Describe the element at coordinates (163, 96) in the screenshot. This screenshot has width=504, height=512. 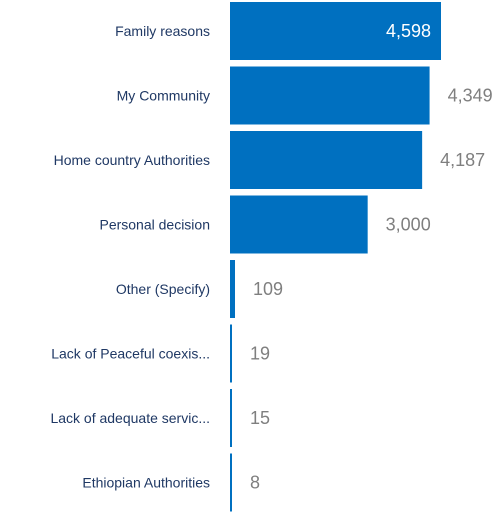
I see `category-label: My Community` at that location.